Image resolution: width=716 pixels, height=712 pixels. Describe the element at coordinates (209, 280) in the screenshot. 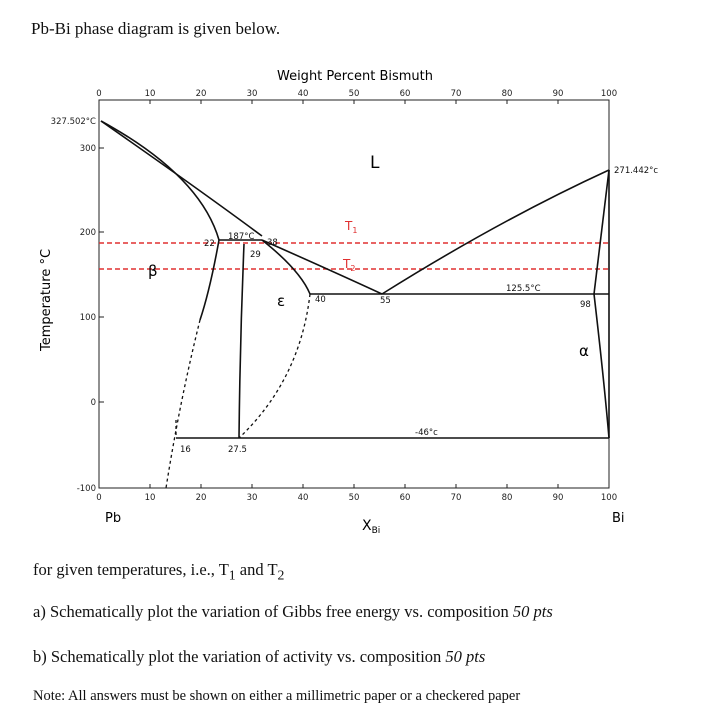

I see `beta-boundary` at that location.